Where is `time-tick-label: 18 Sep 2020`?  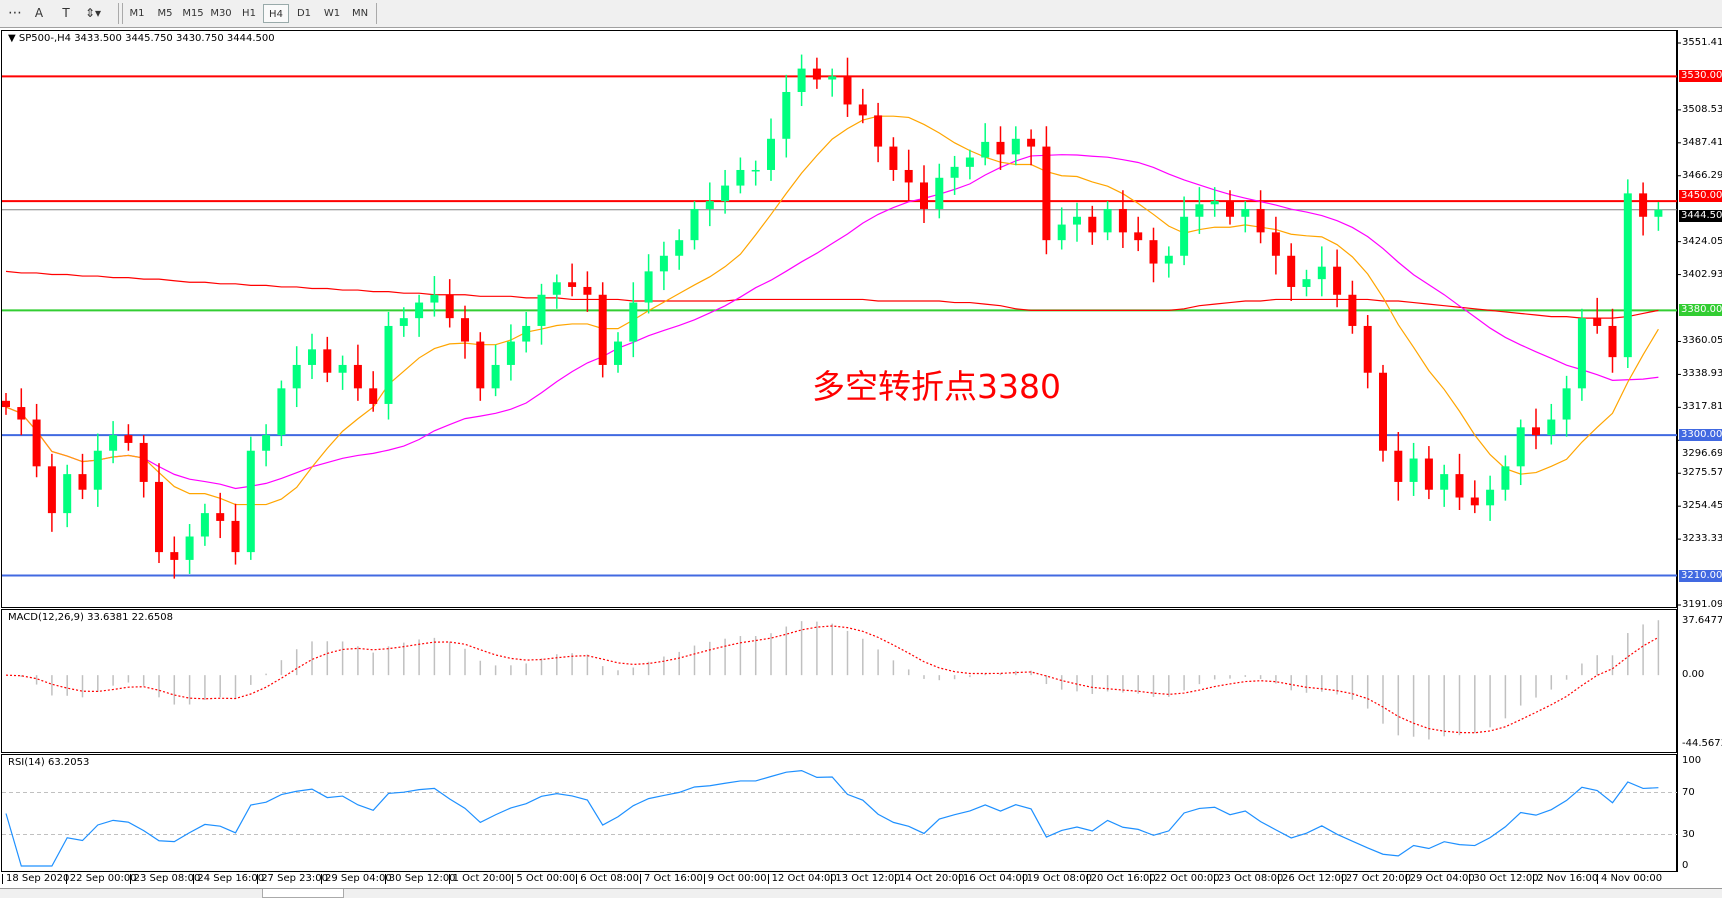 time-tick-label: 18 Sep 2020 is located at coordinates (35, 879).